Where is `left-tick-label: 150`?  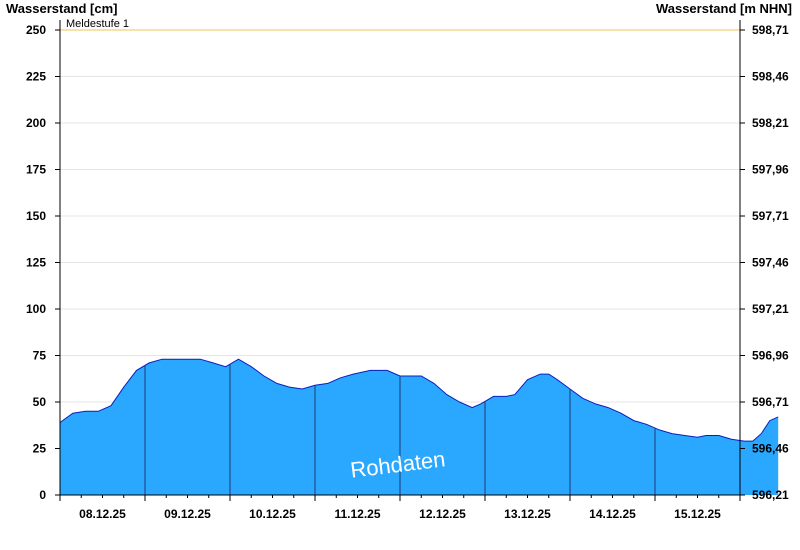 left-tick-label: 150 is located at coordinates (36, 216).